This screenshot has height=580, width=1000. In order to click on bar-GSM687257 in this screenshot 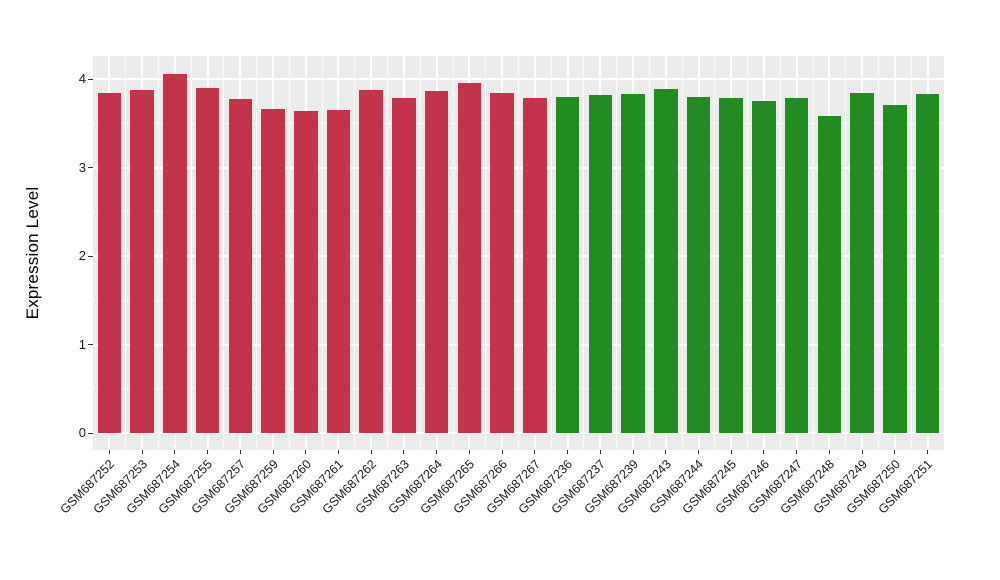, I will do `click(240, 266)`.